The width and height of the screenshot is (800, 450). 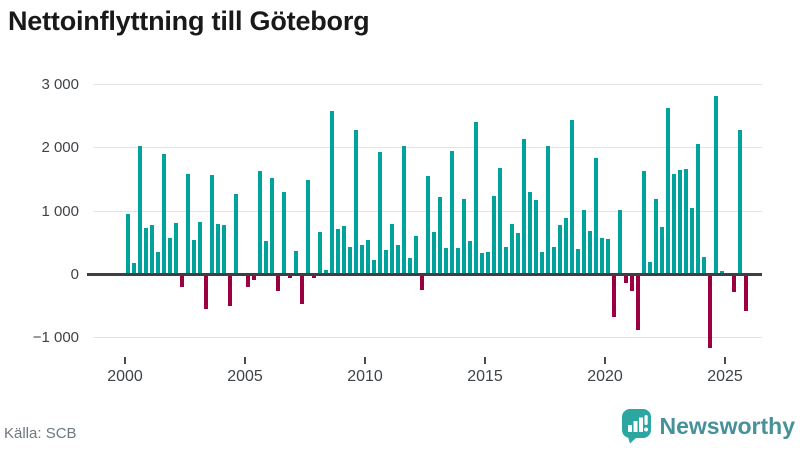 What do you see at coordinates (365, 376) in the screenshot?
I see `x-axis-tick-label: 2010` at bounding box center [365, 376].